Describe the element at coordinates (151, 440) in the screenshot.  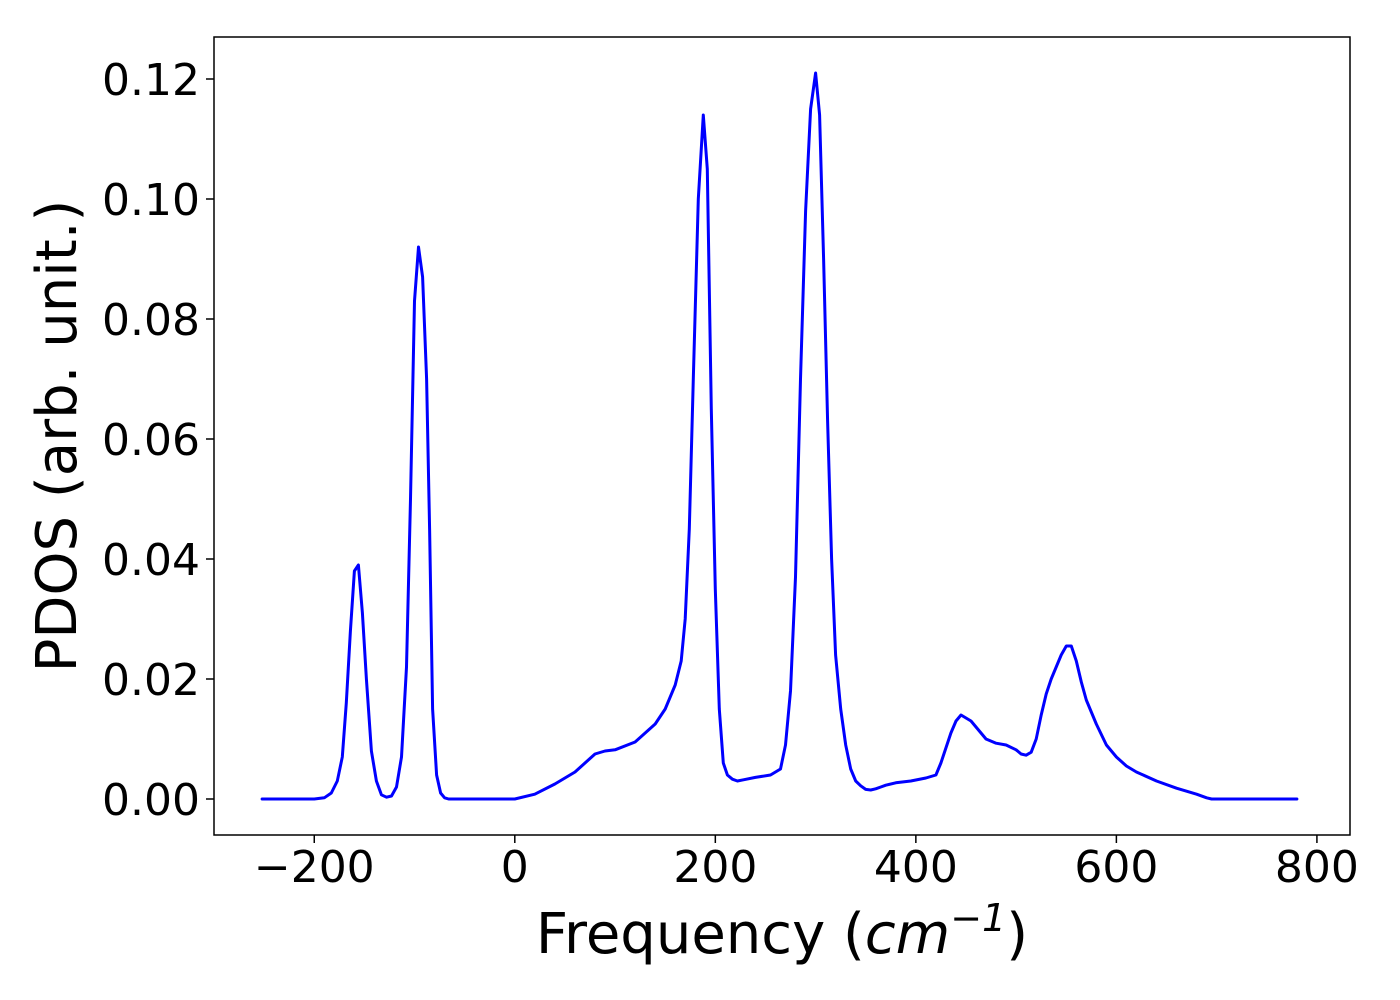
I see `y-tick-label: 0.06` at that location.